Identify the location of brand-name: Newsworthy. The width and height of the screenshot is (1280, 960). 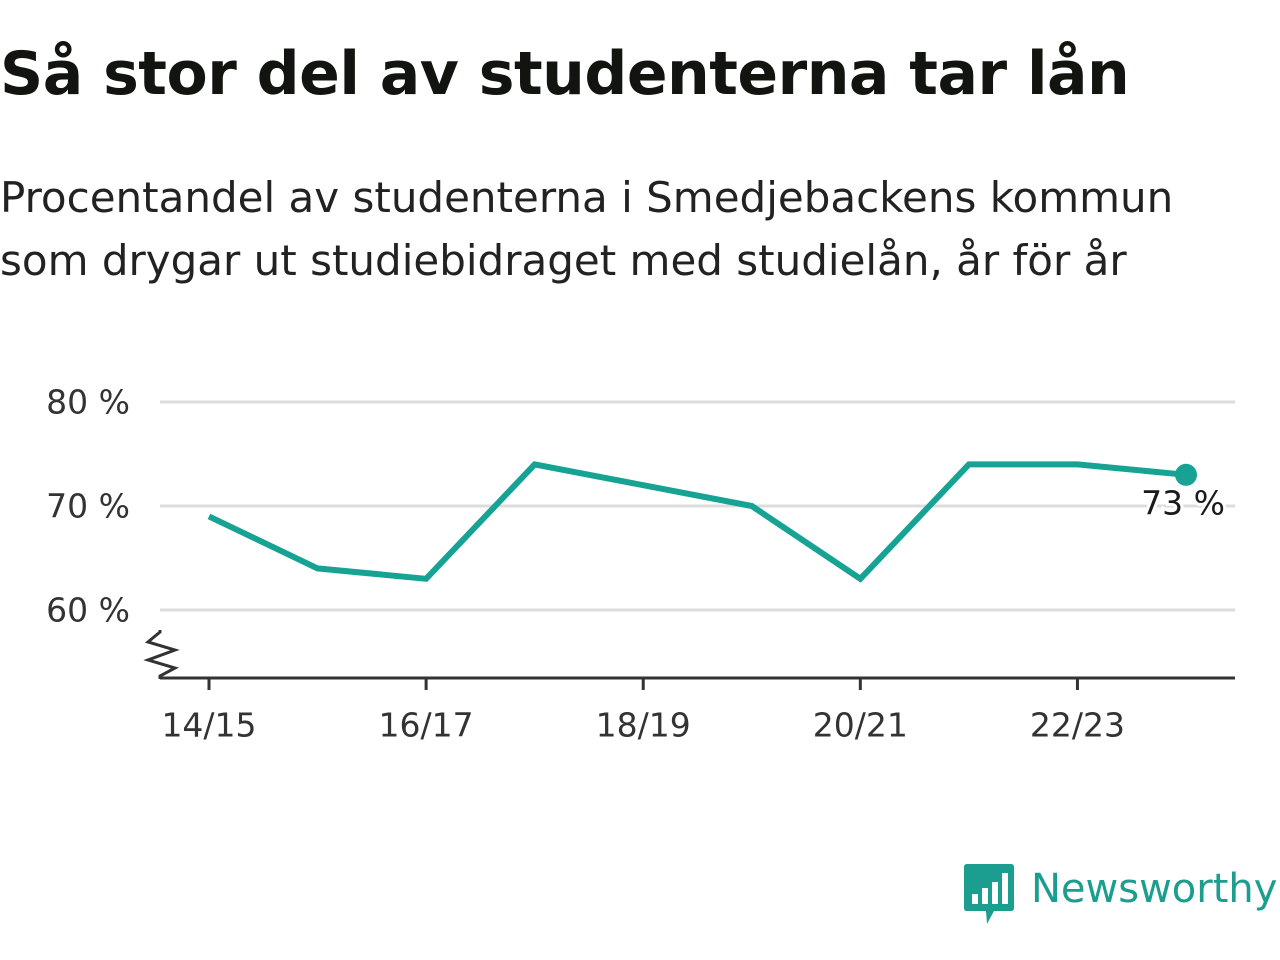
(1154, 889).